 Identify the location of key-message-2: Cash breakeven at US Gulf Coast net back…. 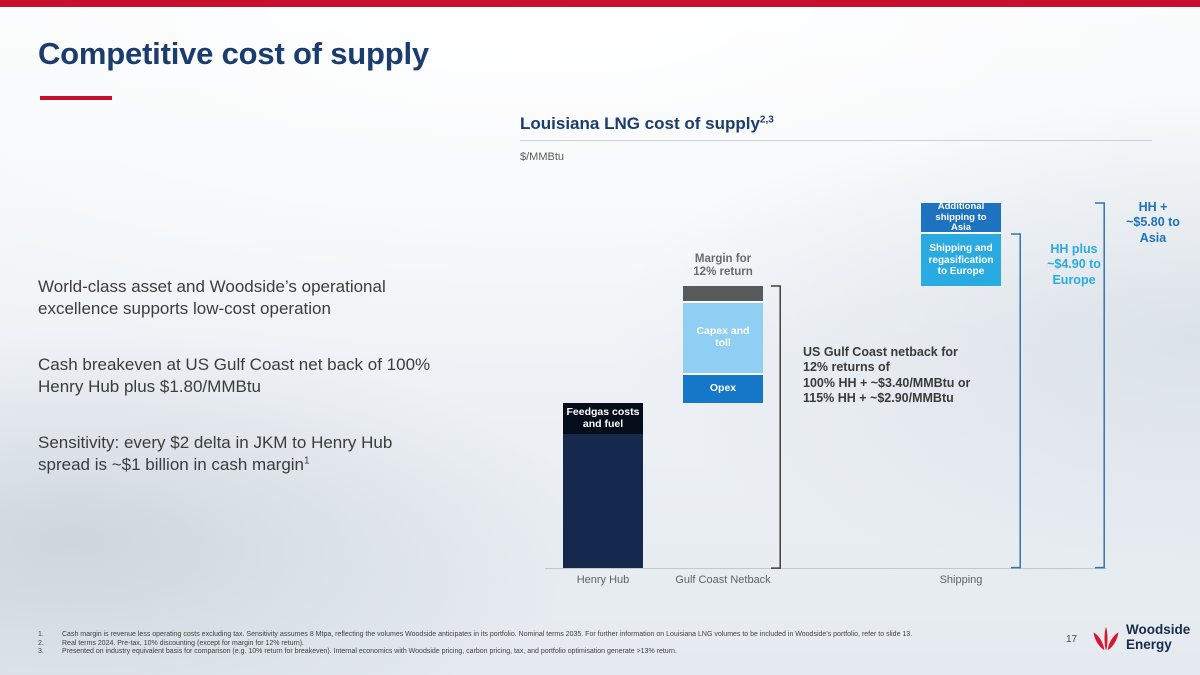
(234, 375).